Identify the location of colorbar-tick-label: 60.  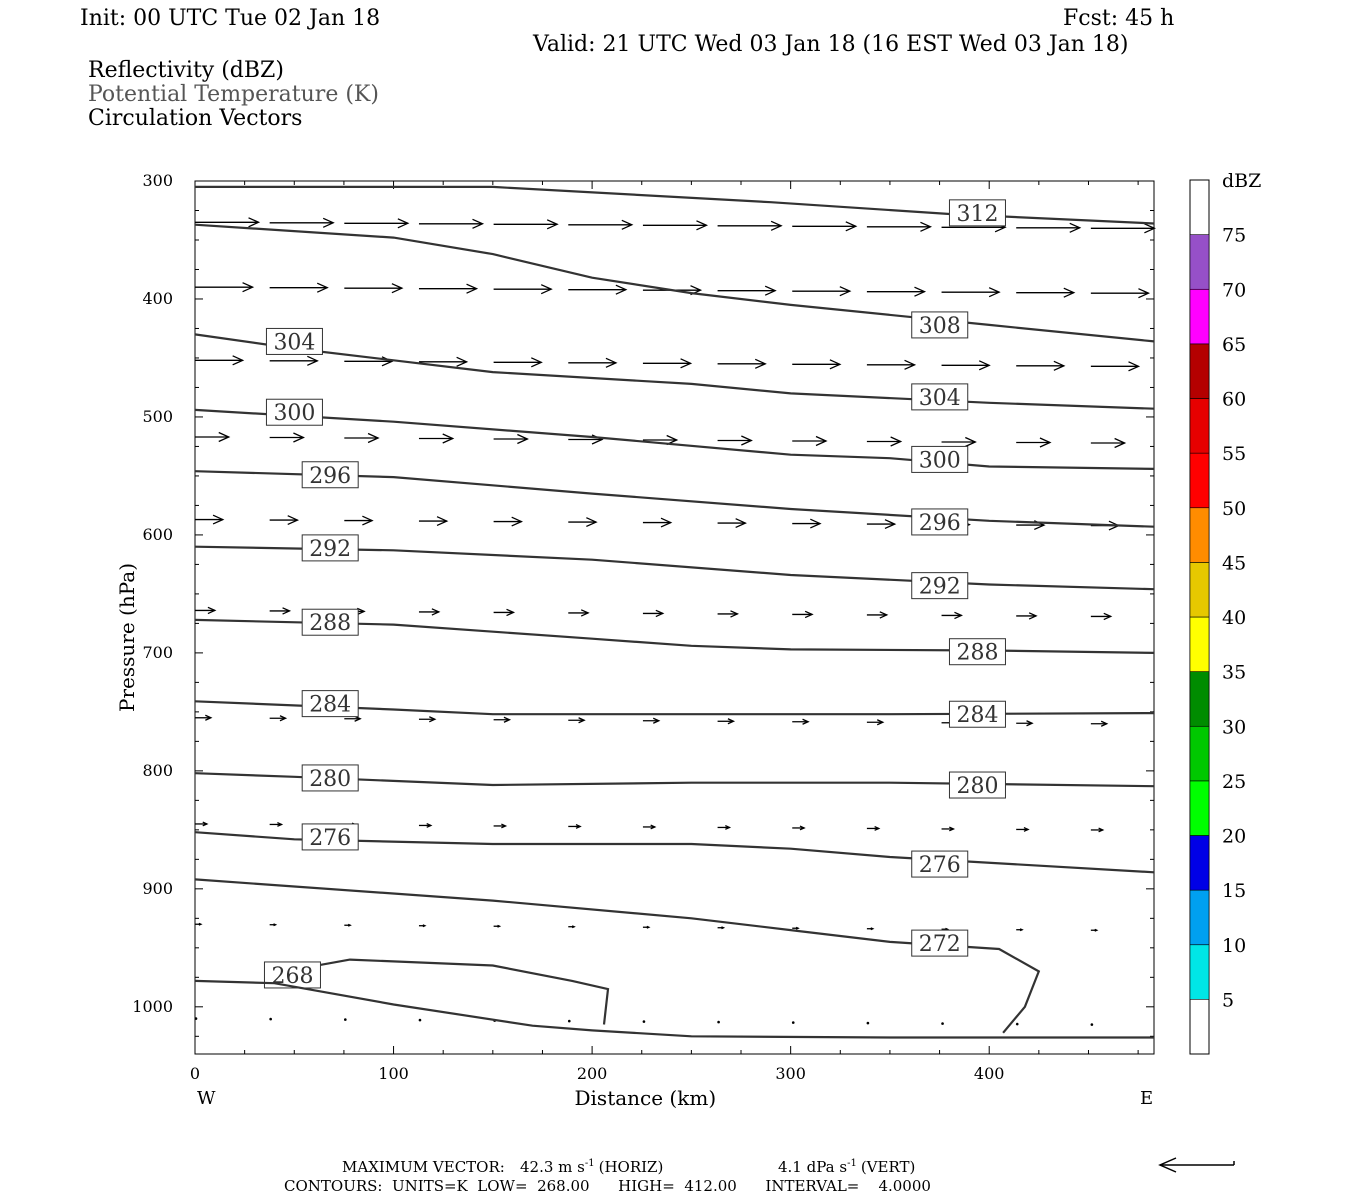
(1234, 400).